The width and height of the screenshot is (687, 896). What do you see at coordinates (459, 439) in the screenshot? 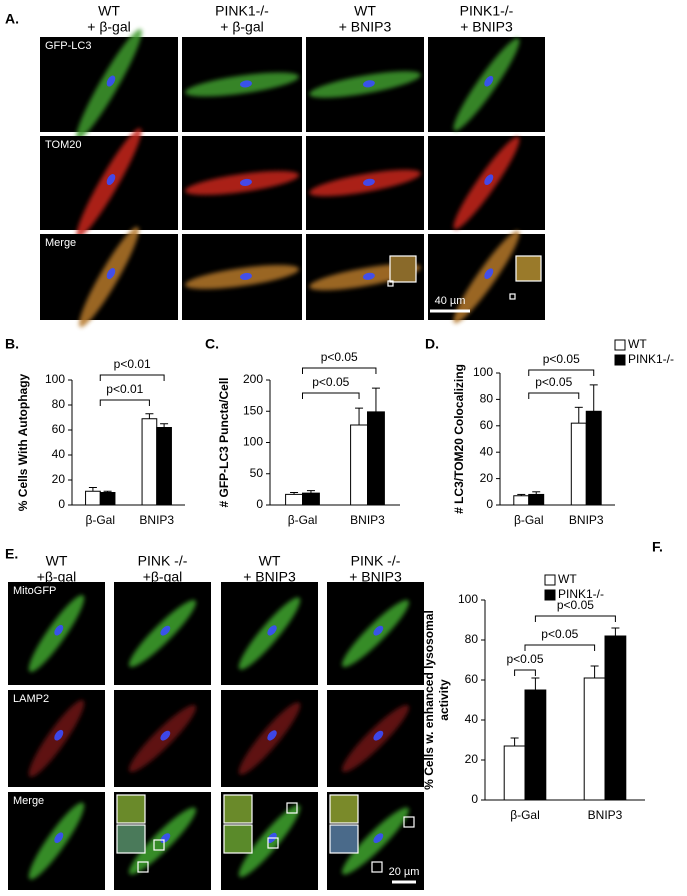
I see `y-axis-label: # LC3/TOM20 Colocalizing` at bounding box center [459, 439].